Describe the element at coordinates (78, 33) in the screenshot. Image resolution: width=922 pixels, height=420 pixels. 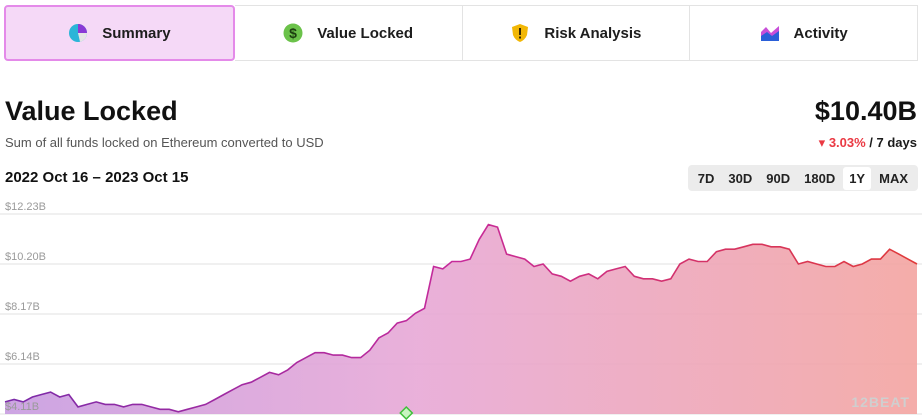
I see `pie-chart-icon` at that location.